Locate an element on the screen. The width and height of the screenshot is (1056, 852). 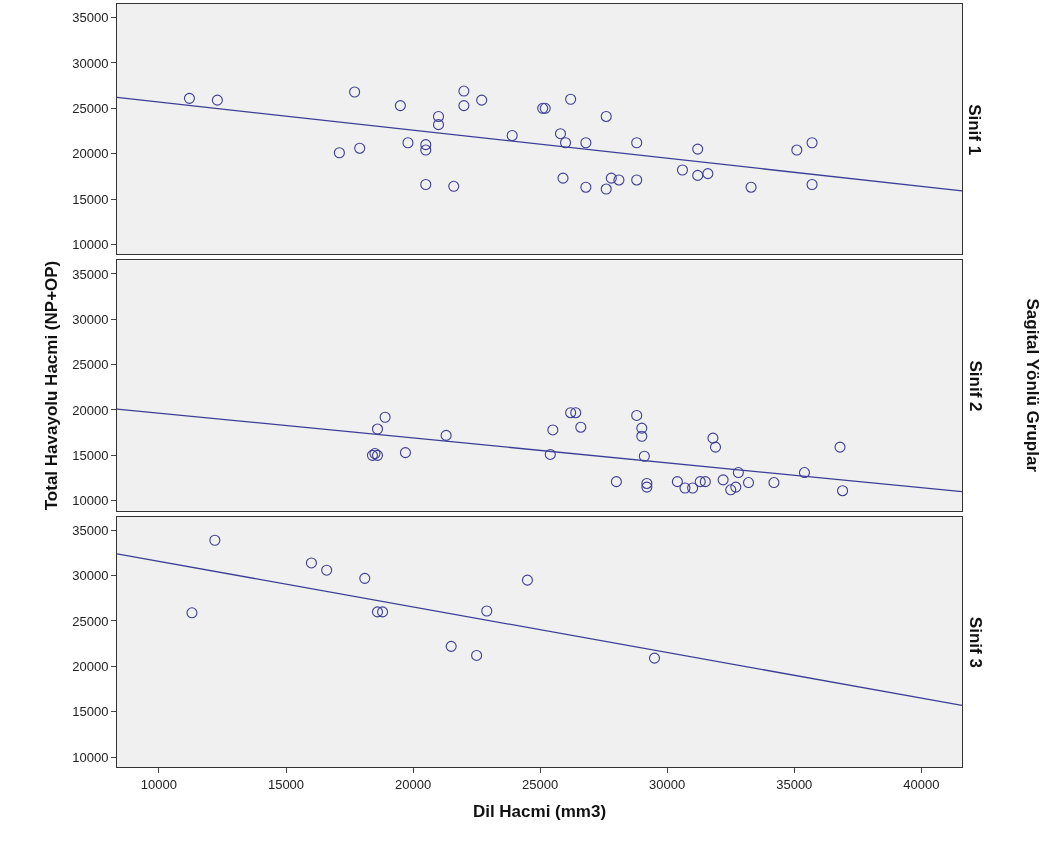
x-tick-label: 15000 is located at coordinates (286, 784).